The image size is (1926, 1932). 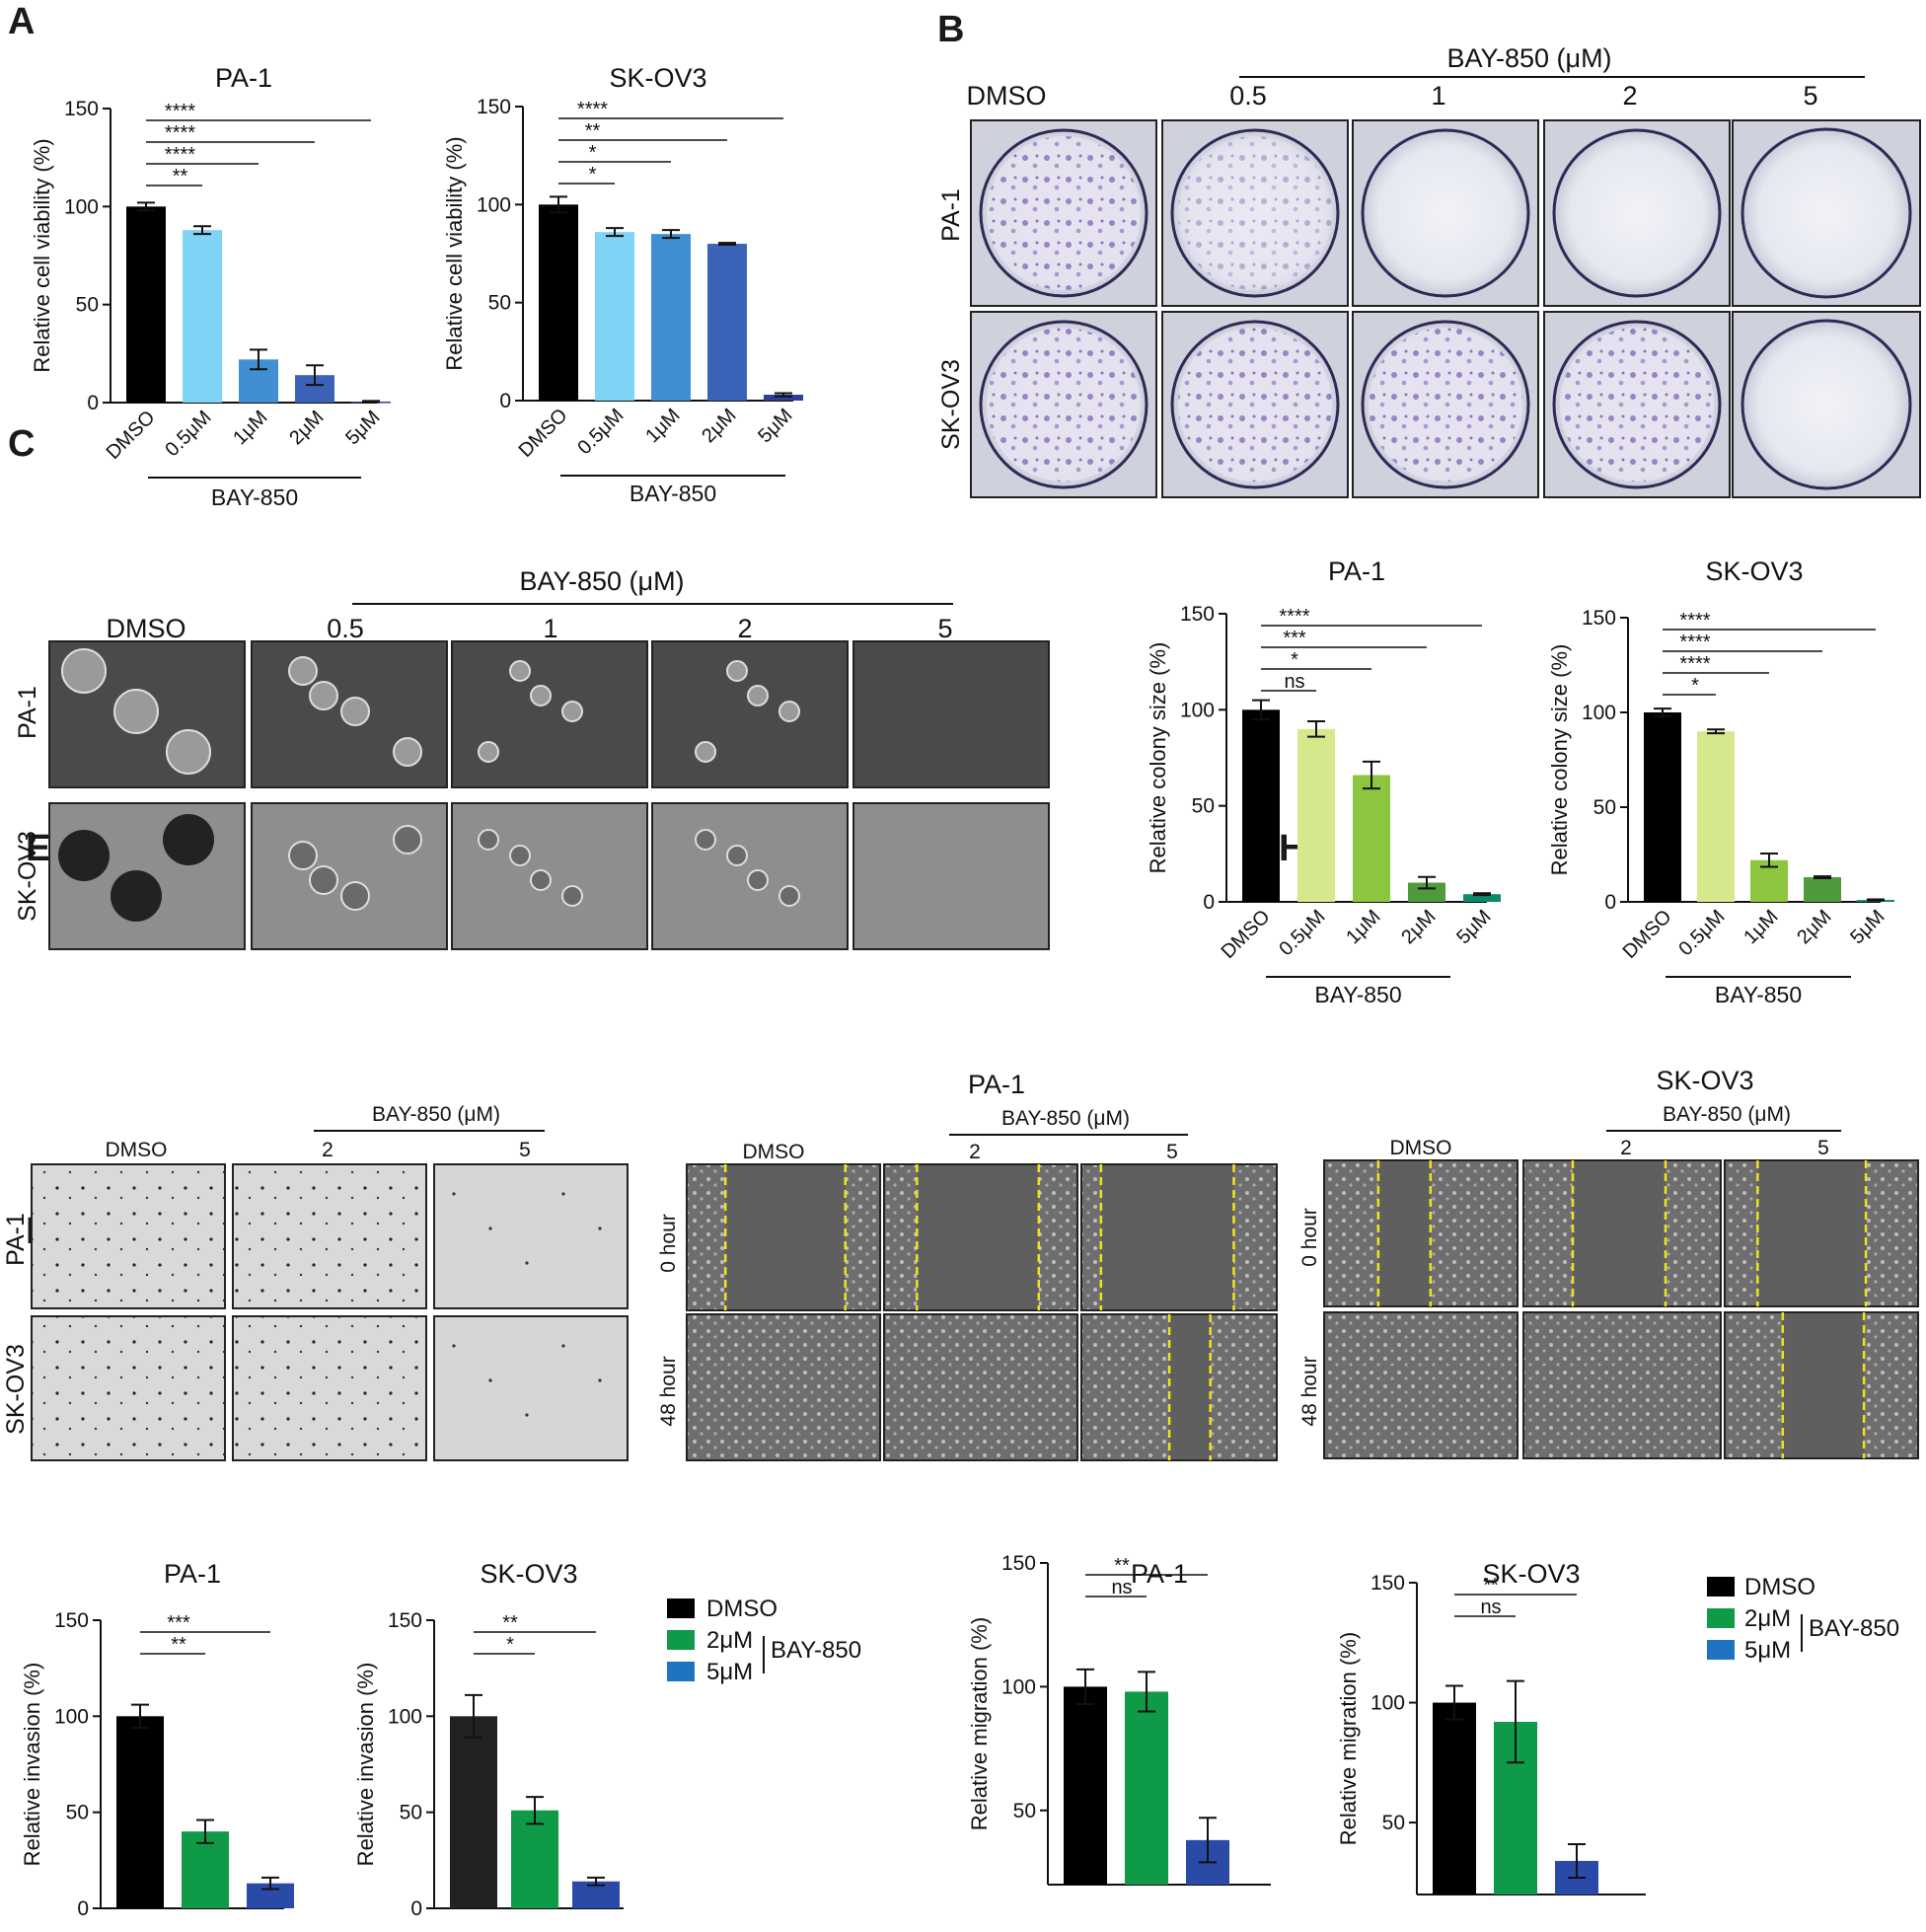 I want to click on panel-b-col-05: 0.5, so click(x=1248, y=96).